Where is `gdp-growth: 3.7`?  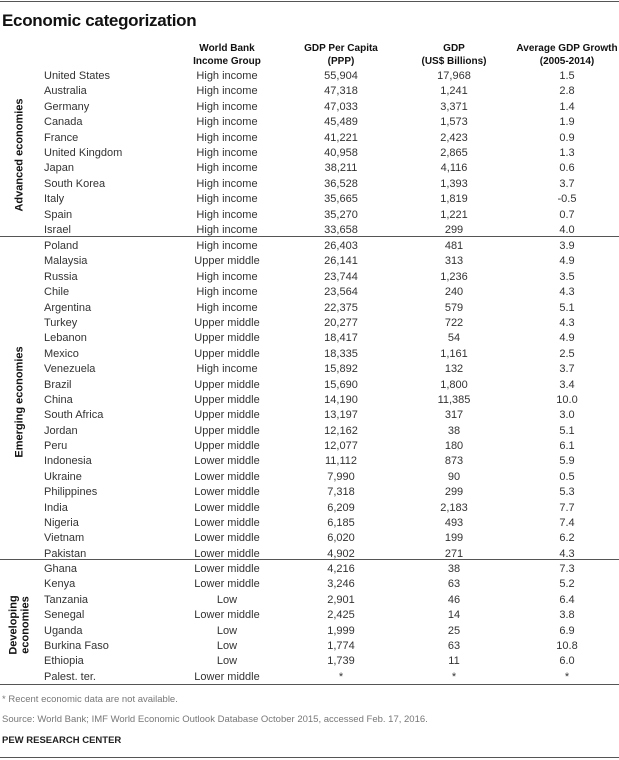
gdp-growth: 3.7 is located at coordinates (567, 183).